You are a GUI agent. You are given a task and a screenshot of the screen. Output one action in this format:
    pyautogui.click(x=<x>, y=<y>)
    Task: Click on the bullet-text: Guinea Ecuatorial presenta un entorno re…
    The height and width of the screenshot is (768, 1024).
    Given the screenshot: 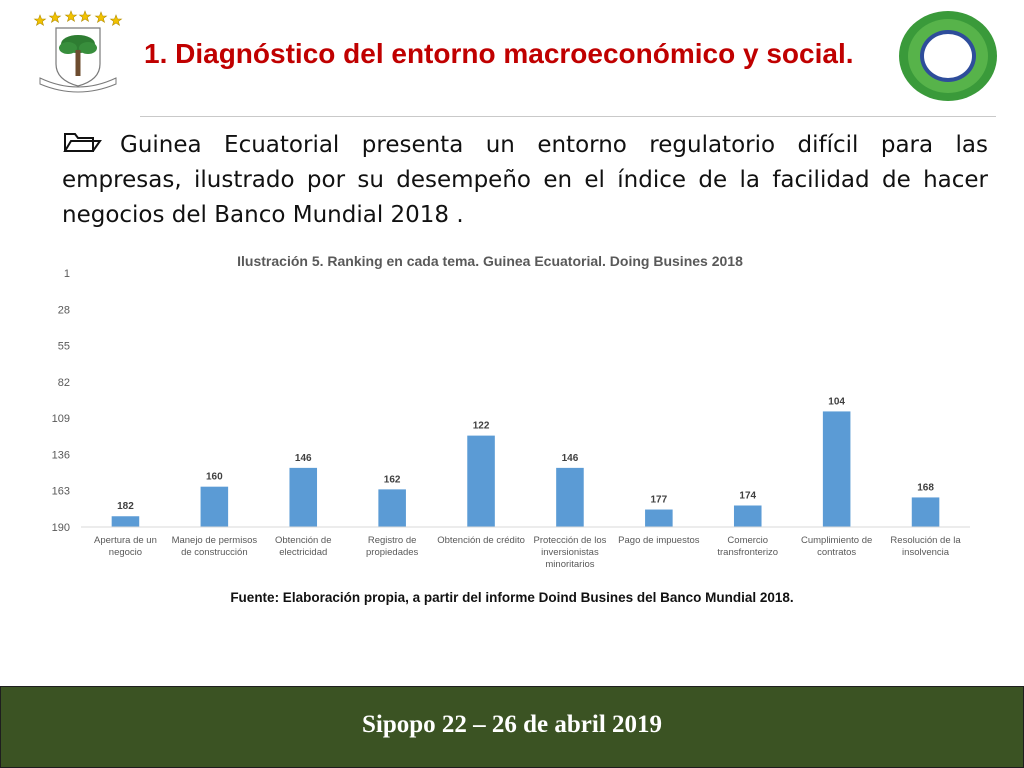 What is the action you would take?
    pyautogui.click(x=525, y=180)
    